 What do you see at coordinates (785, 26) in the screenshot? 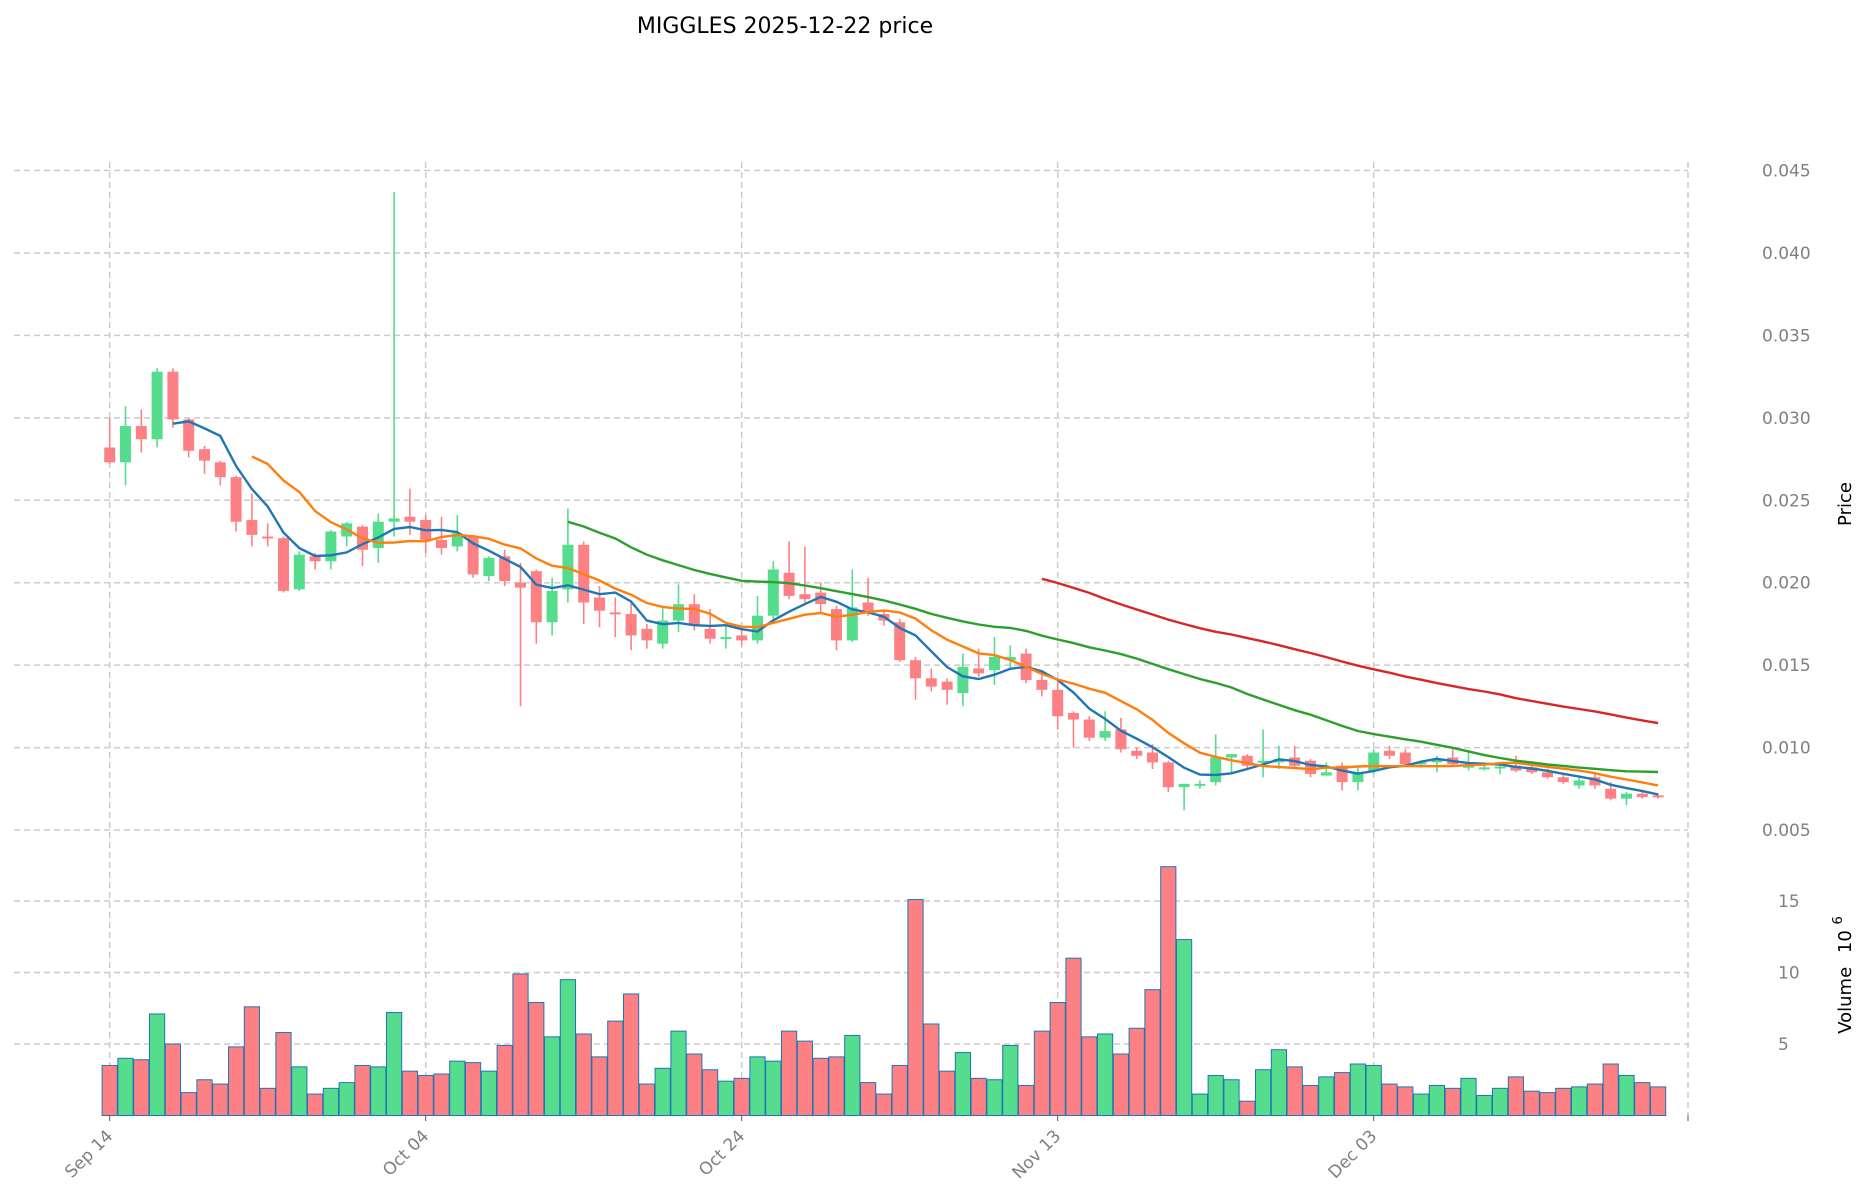
I see `chart-title: MIGGLES 2025-12-22 price` at bounding box center [785, 26].